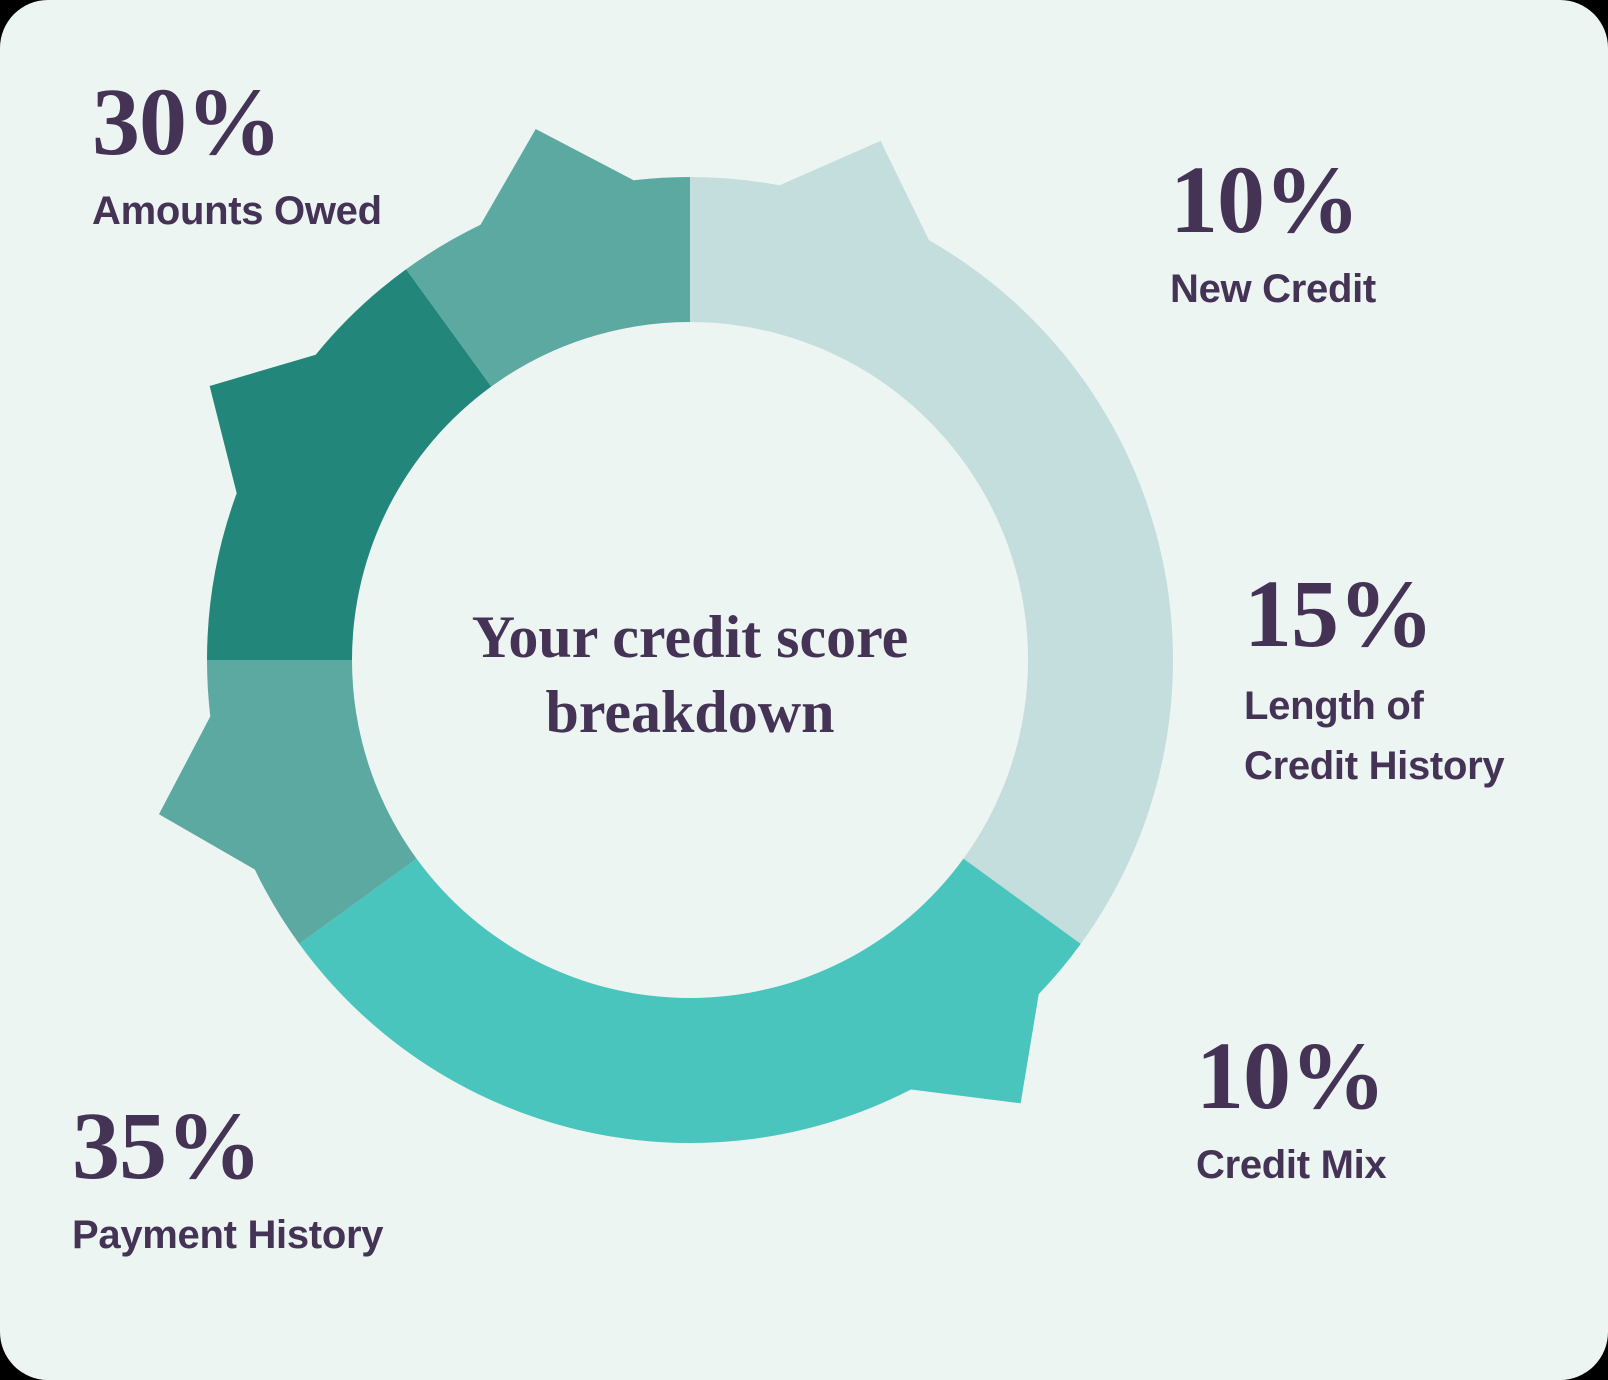  Describe the element at coordinates (548, 257) in the screenshot. I see `donut-slice-credit-mix` at that location.